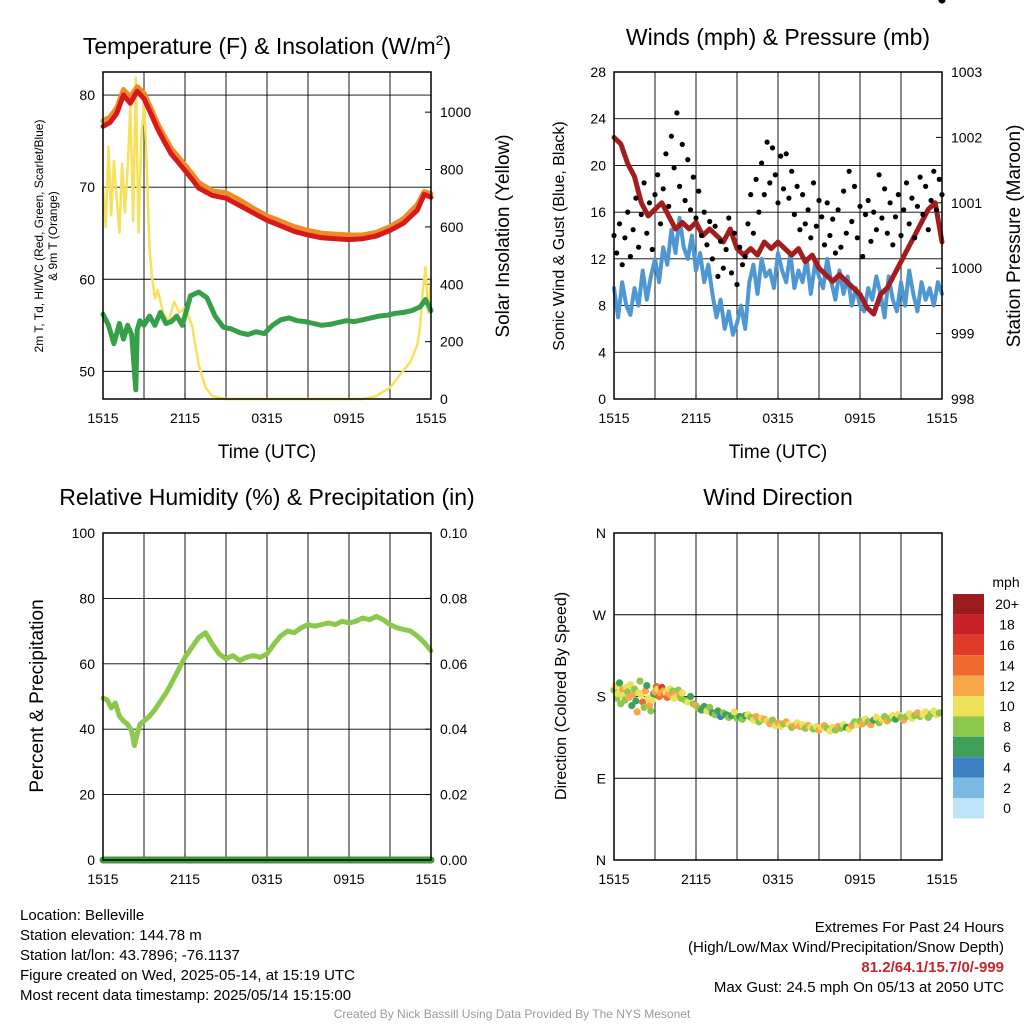  What do you see at coordinates (963, 334) in the screenshot?
I see `wind-y2-tick-label: 999` at bounding box center [963, 334].